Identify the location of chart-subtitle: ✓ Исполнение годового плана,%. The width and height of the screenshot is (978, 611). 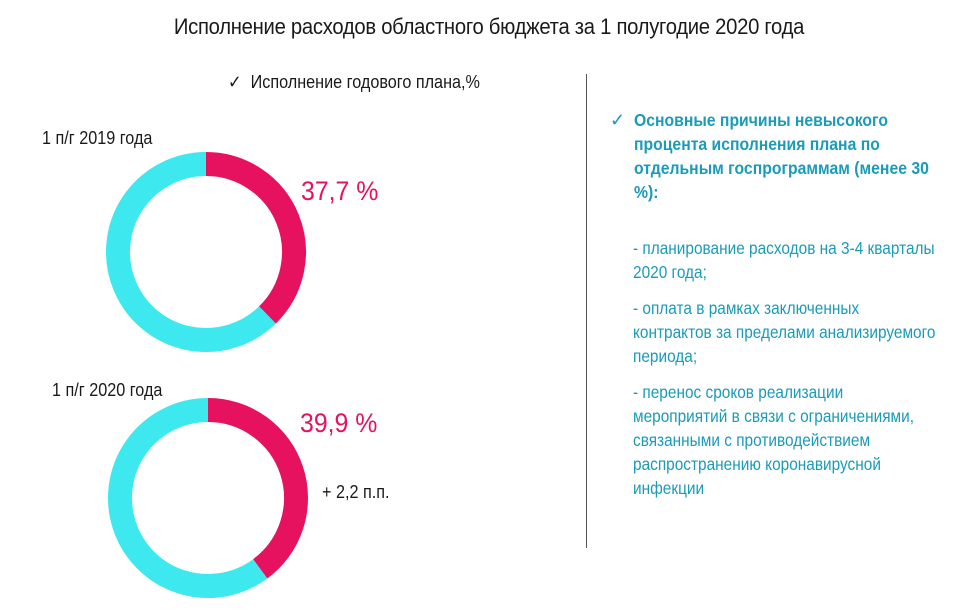
(354, 82).